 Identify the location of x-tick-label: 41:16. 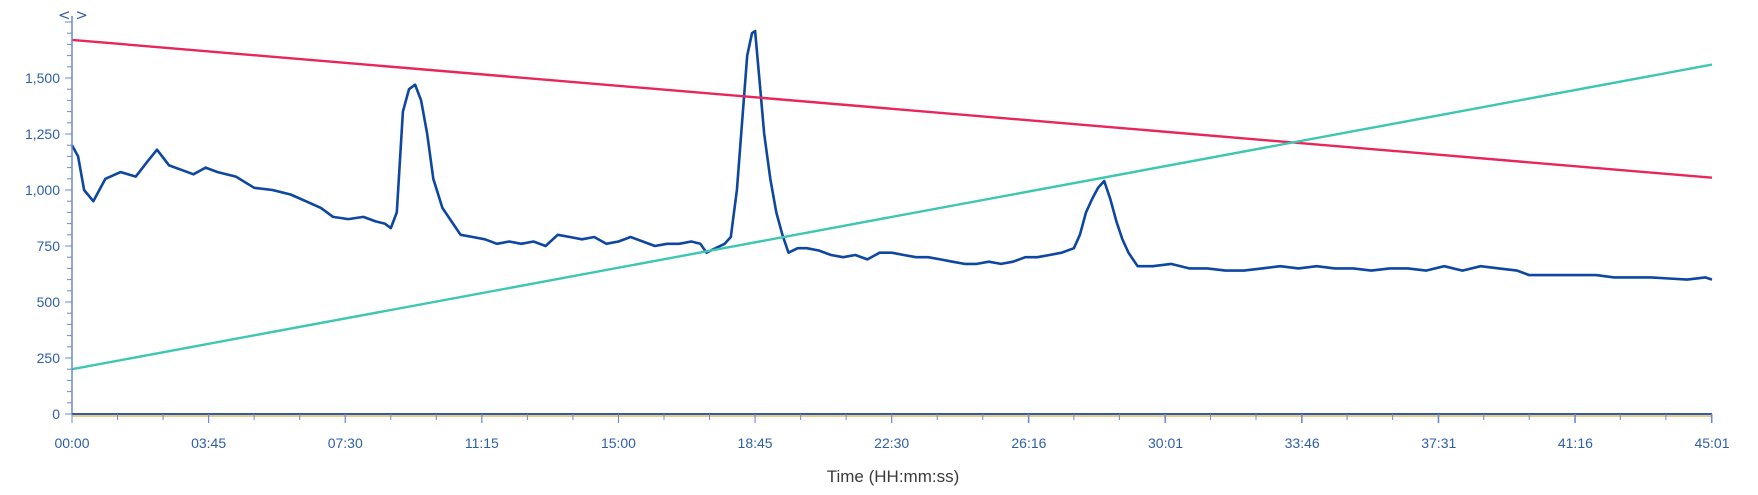
(1575, 443).